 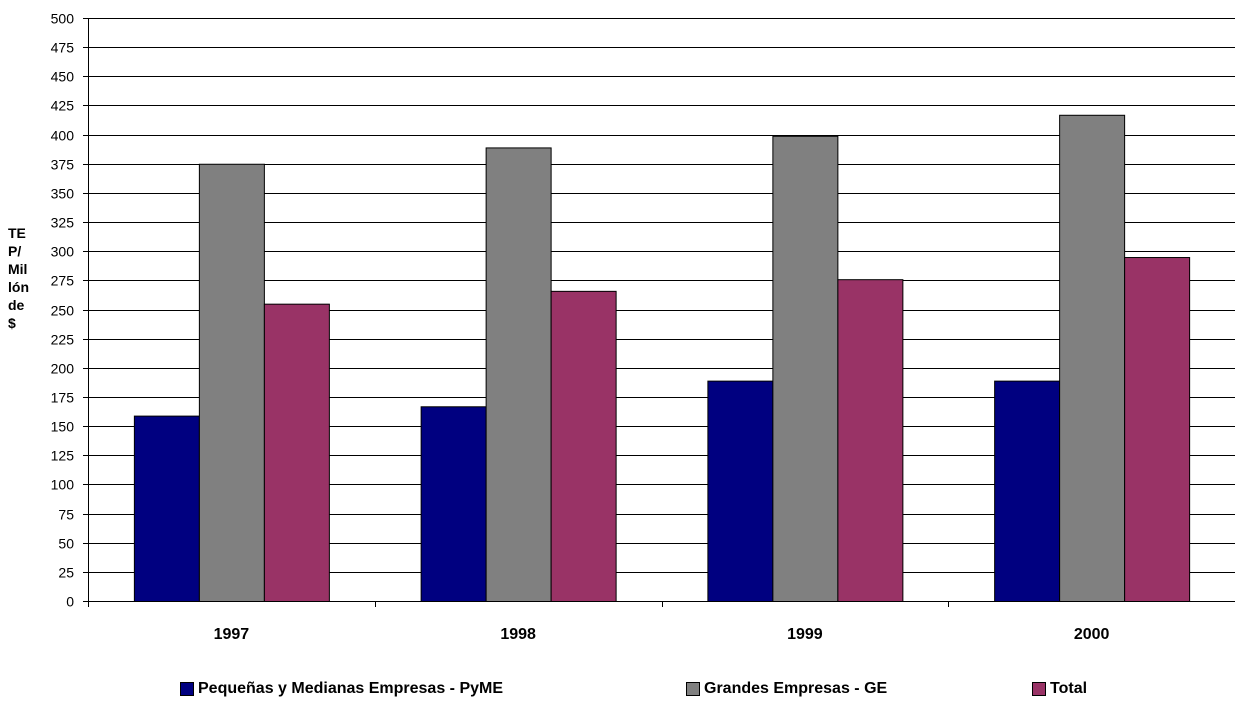 What do you see at coordinates (63, 398) in the screenshot?
I see `y-tick-label: 175` at bounding box center [63, 398].